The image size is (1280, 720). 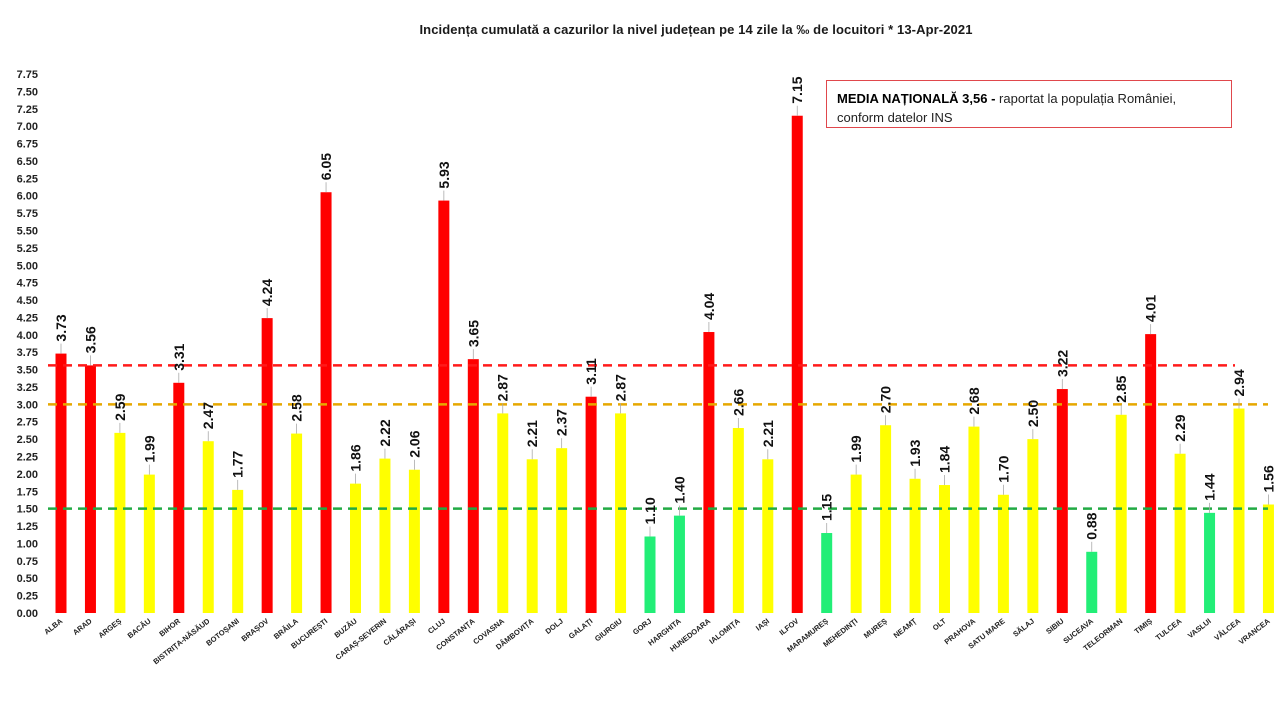 I want to click on bar-gorj, so click(x=650, y=574).